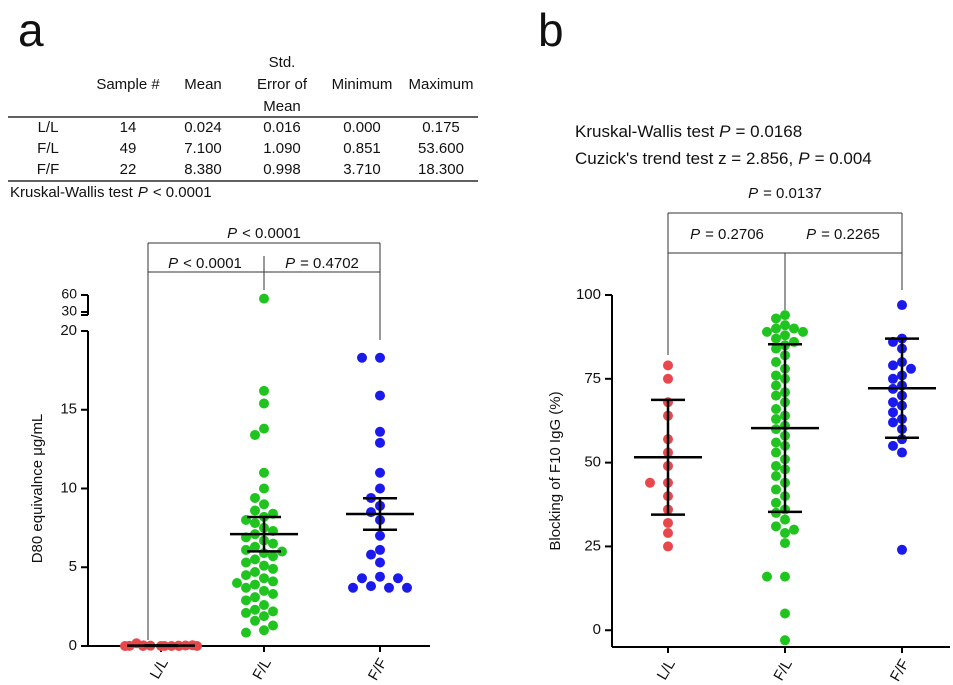  Describe the element at coordinates (441, 148) in the screenshot. I see `table-cell: 53.600` at that location.